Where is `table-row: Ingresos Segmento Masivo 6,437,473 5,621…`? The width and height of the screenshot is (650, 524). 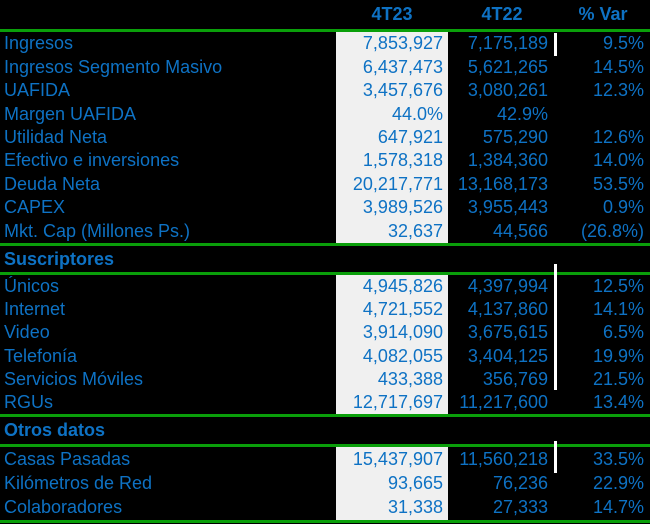
table-row: Ingresos Segmento Masivo 6,437,473 5,621… is located at coordinates (325, 66).